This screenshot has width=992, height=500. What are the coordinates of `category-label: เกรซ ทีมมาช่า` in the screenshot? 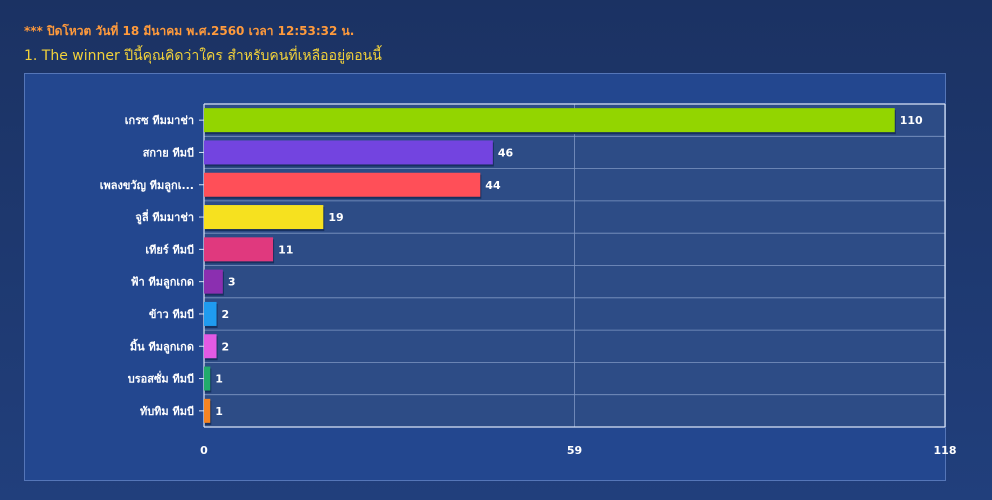 It's located at (159, 120).